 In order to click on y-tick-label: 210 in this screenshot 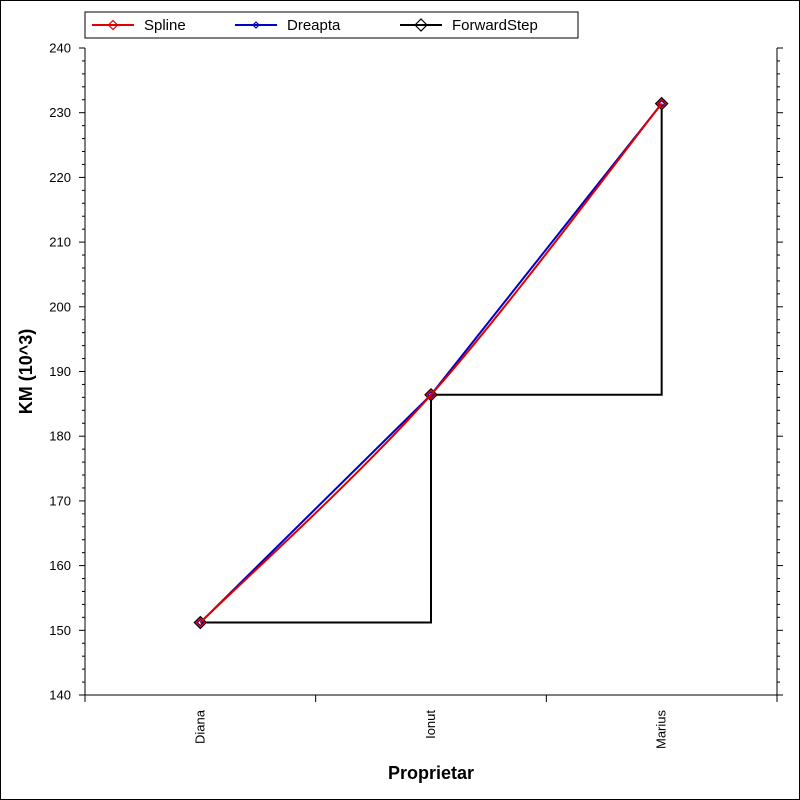, I will do `click(60, 242)`.